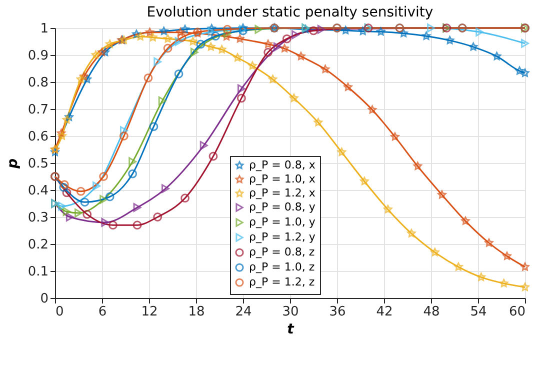 The image size is (550, 365). I want to click on y-tick-label: 0.3, so click(38, 218).